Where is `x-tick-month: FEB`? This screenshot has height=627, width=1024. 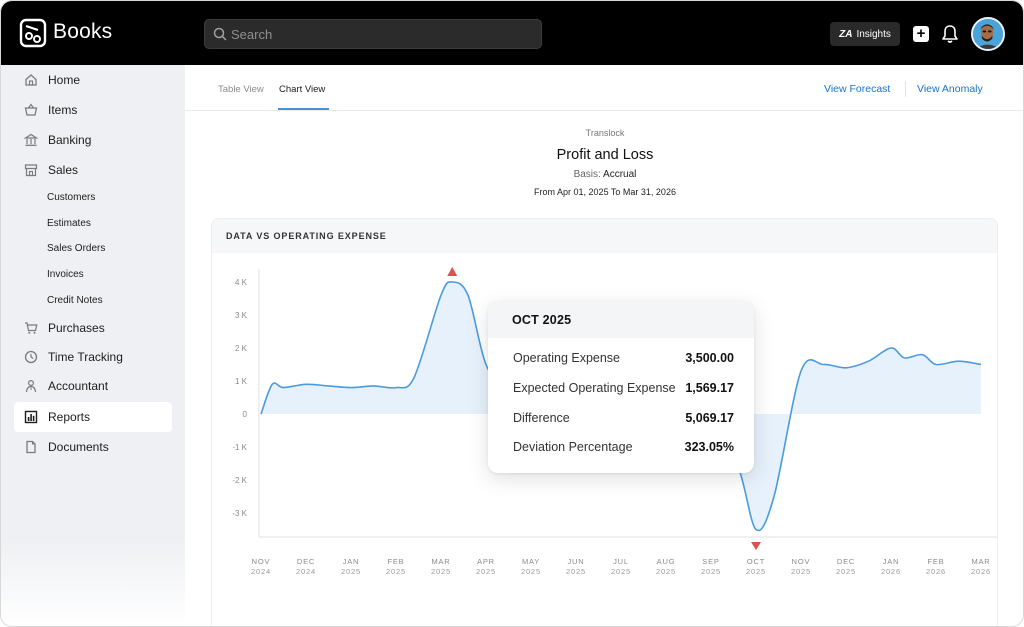 x-tick-month: FEB is located at coordinates (396, 561).